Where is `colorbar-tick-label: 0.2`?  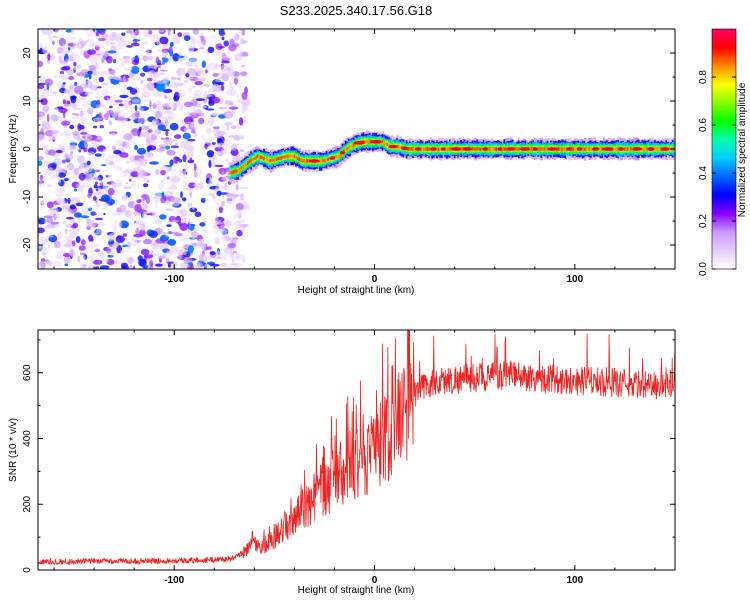 colorbar-tick-label: 0.2 is located at coordinates (703, 221).